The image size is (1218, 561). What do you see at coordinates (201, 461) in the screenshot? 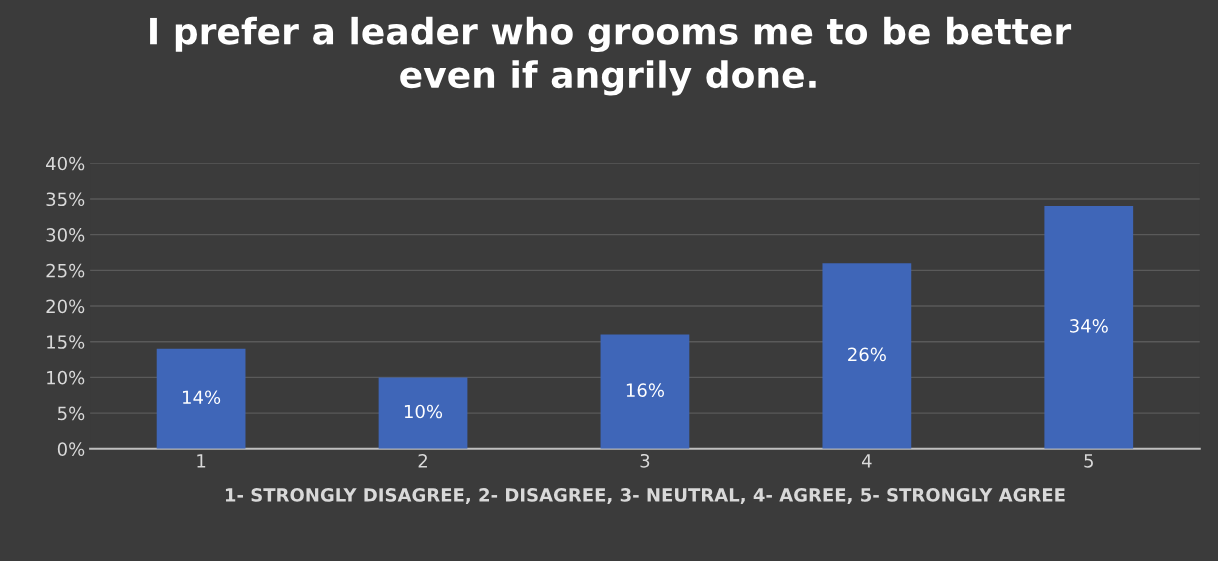
I see `x-tick-label: 1` at bounding box center [201, 461].